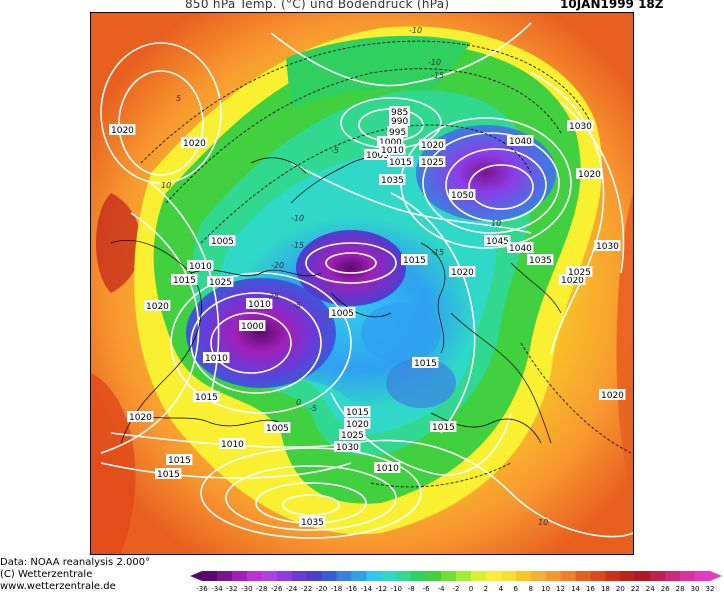 The width and height of the screenshot is (724, 597). What do you see at coordinates (317, 5) in the screenshot?
I see `chart-title: 850 hPa Temp. (°C) und Bodendruck (hPa)` at bounding box center [317, 5].